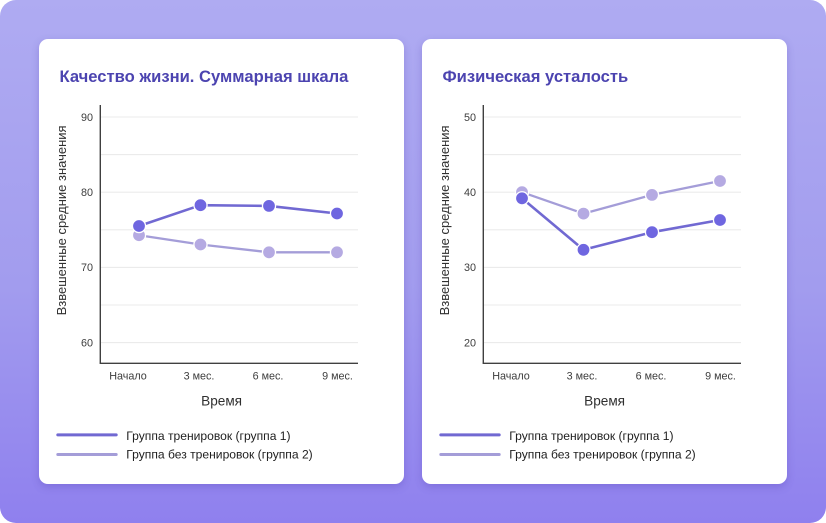 This screenshot has width=826, height=523. What do you see at coordinates (87, 268) in the screenshot?
I see `svg-text: 70` at bounding box center [87, 268].